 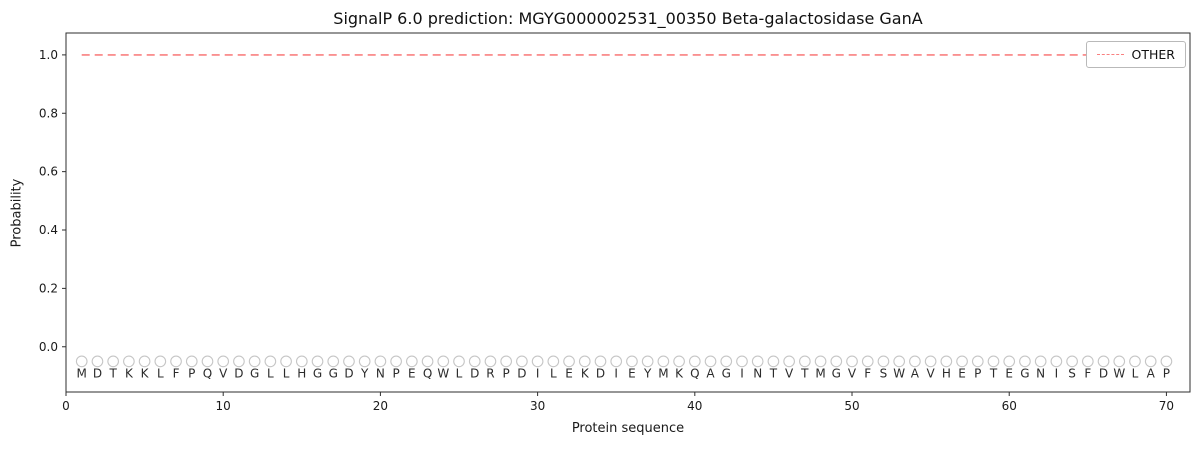 I want to click on svg-text: 0.4, so click(x=48, y=230).